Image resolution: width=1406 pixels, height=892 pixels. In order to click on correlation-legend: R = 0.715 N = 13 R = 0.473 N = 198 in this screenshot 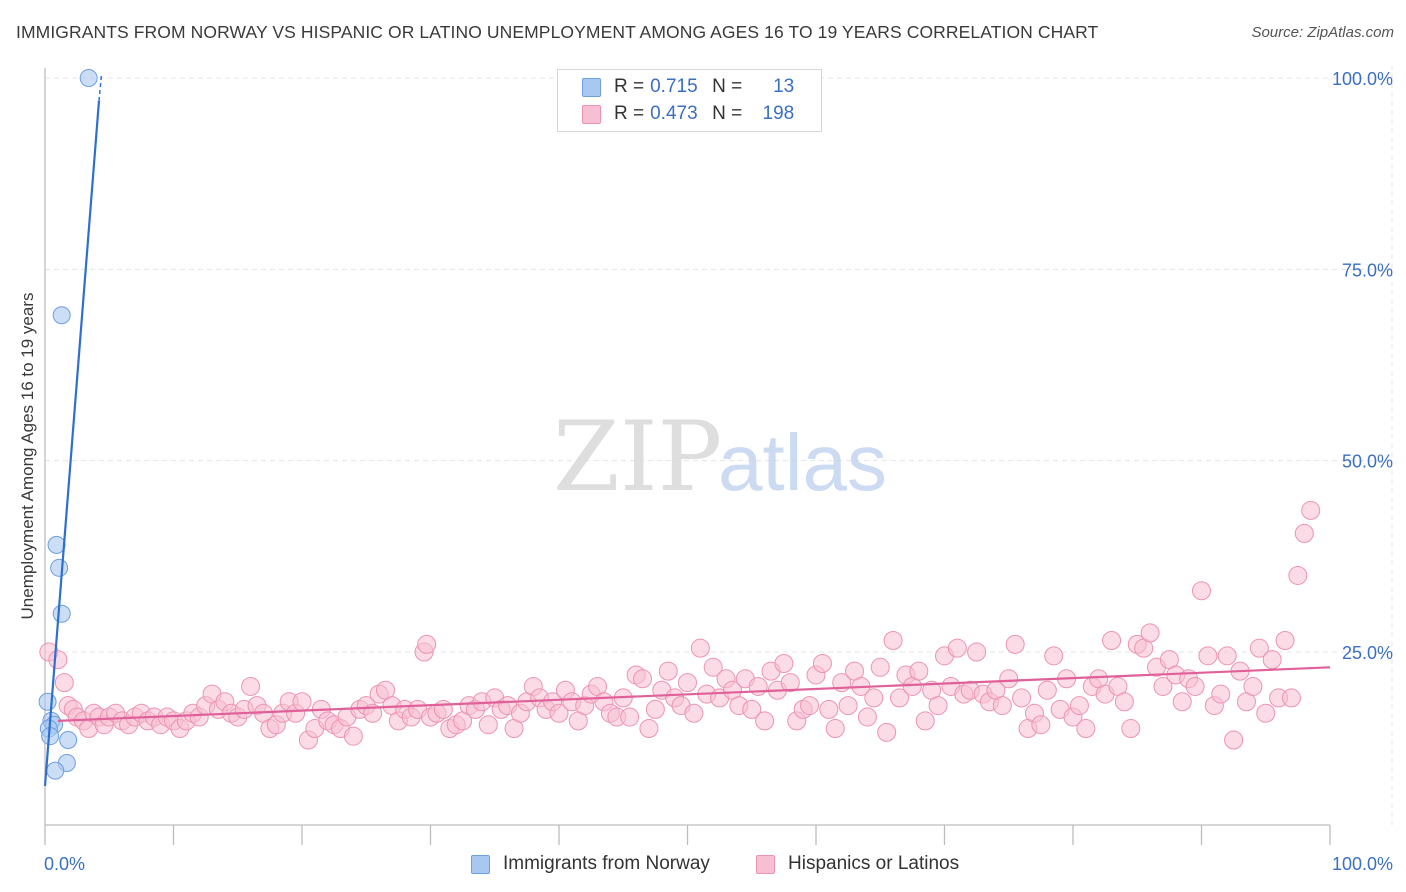, I will do `click(689, 100)`.